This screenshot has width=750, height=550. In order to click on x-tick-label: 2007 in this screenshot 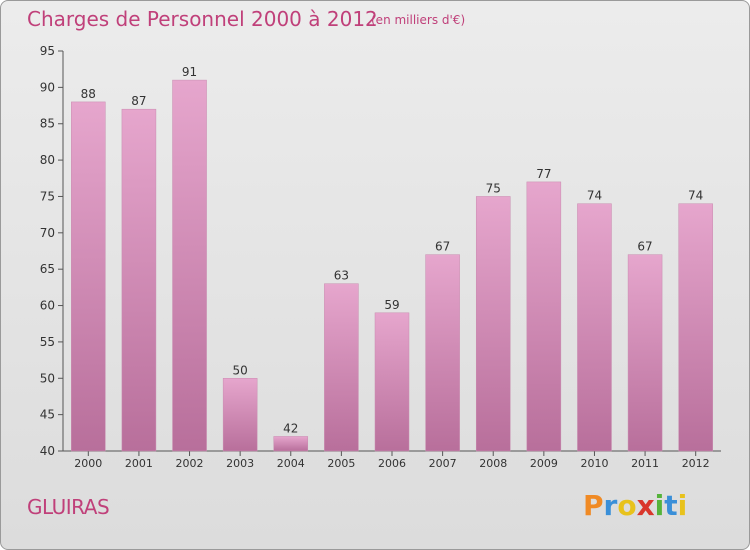, I will do `click(443, 463)`.